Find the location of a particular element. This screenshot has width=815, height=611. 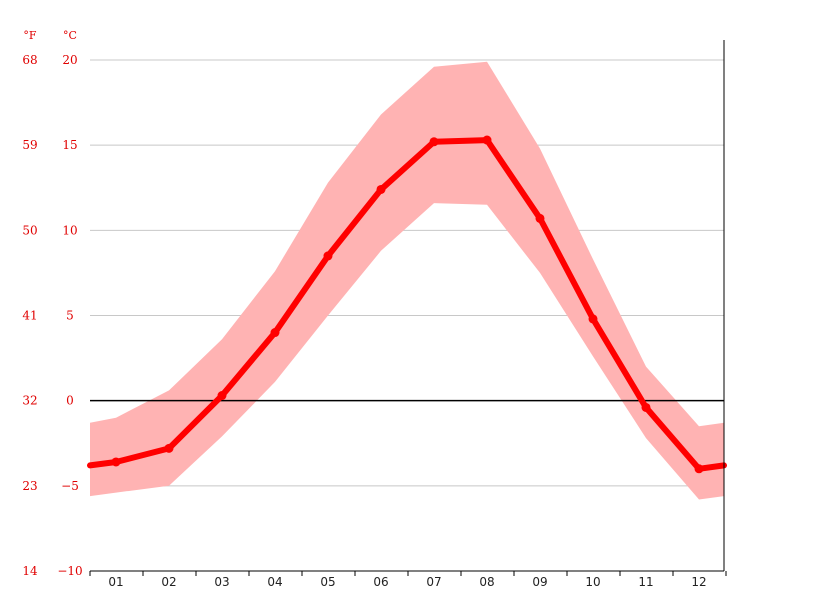

x-tick-label: 09 is located at coordinates (539, 582).